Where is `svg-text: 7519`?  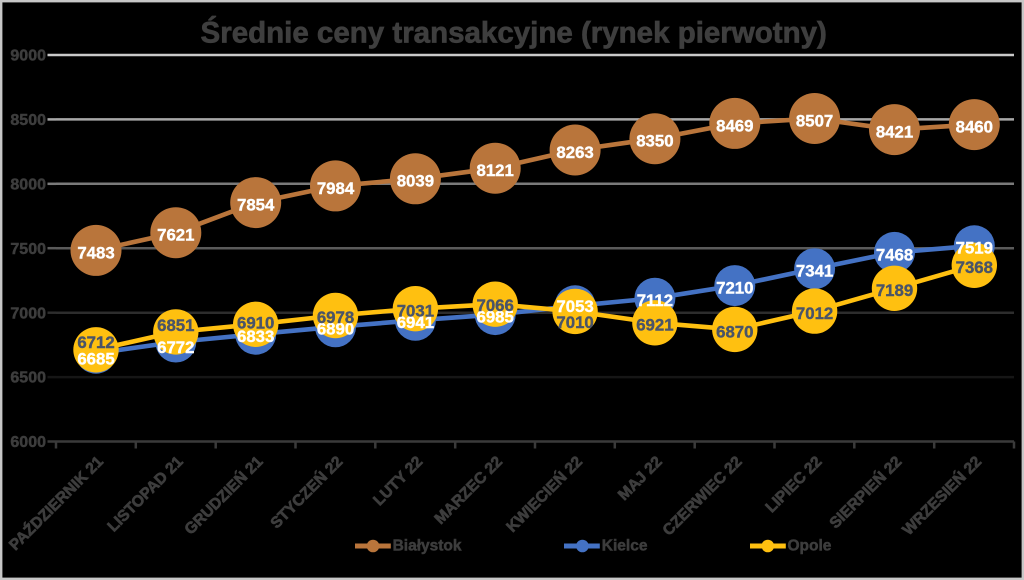
svg-text: 7519 is located at coordinates (974, 248).